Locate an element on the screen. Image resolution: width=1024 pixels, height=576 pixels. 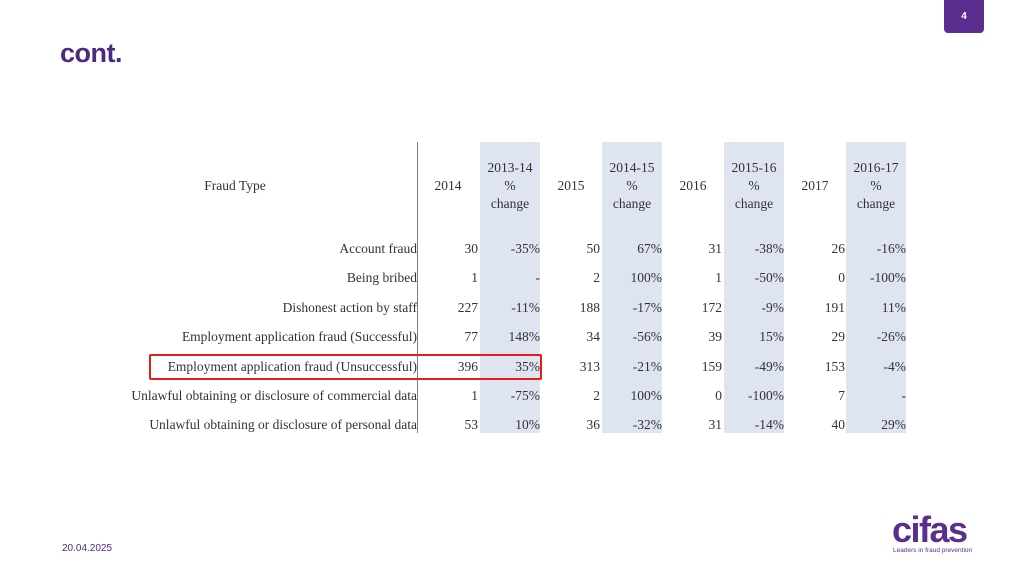
val-2014-cell: 30 is located at coordinates (471, 248).